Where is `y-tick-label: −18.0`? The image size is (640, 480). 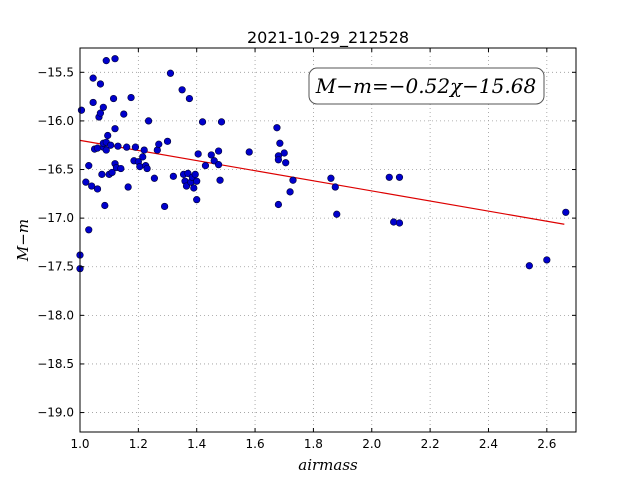 y-tick-label: −18.0 is located at coordinates (55, 315).